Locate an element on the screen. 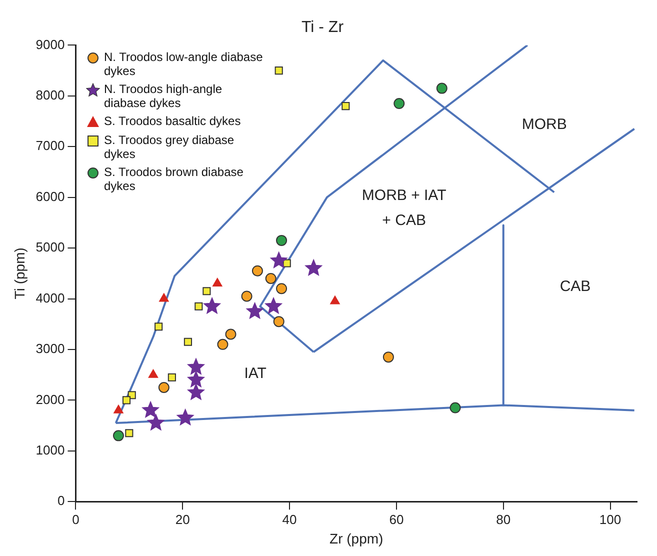 This screenshot has width=657, height=556. annotation: IAT is located at coordinates (255, 373).